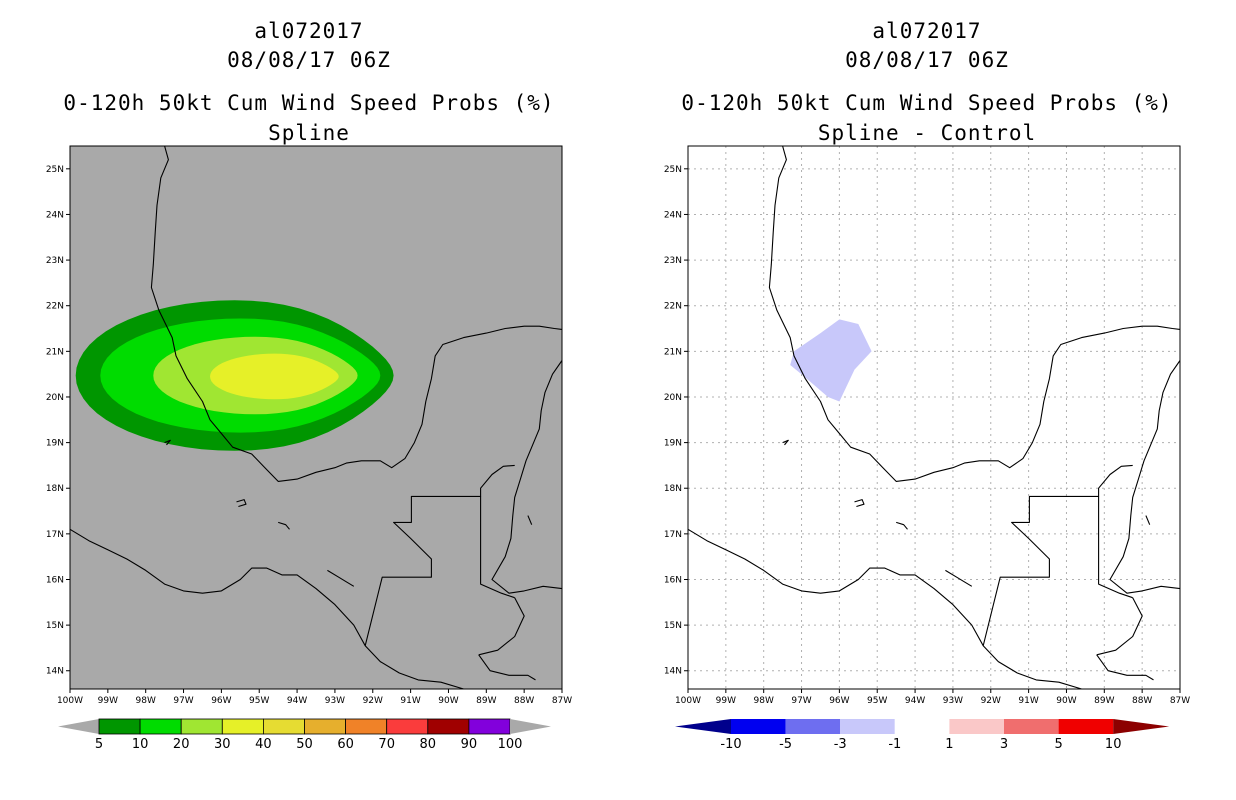 The width and height of the screenshot is (1236, 800). I want to click on lat-tick-label: 22N, so click(673, 307).